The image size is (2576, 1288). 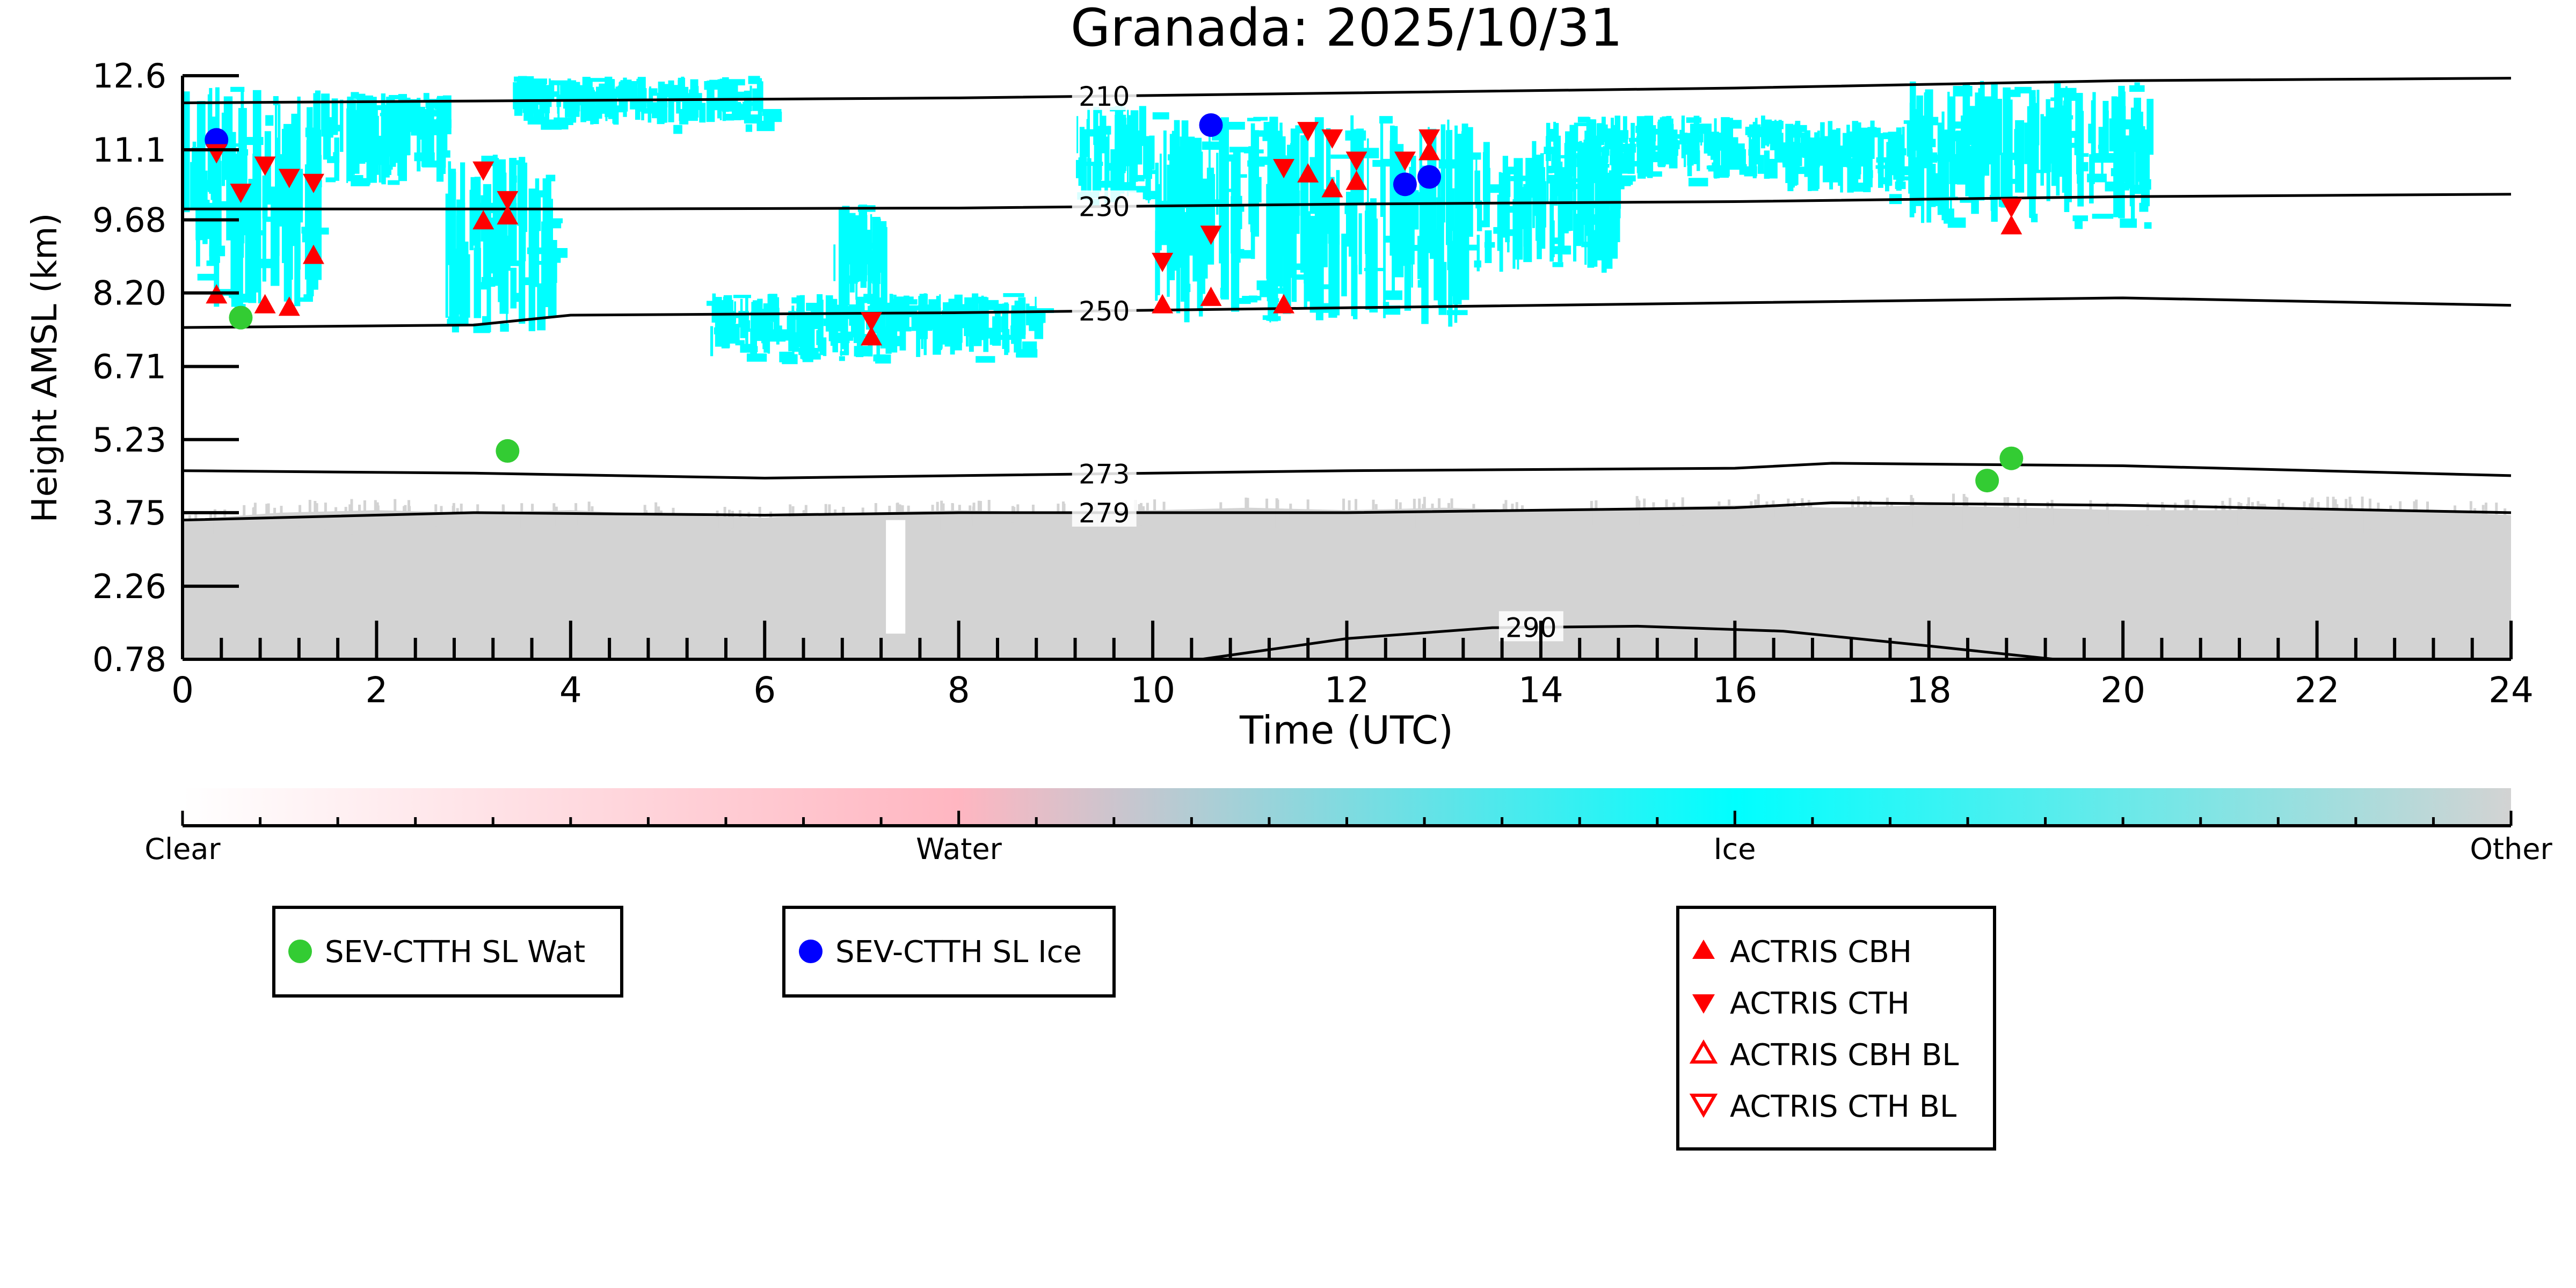 What do you see at coordinates (1104, 513) in the screenshot?
I see `contour-label-279: 279` at bounding box center [1104, 513].